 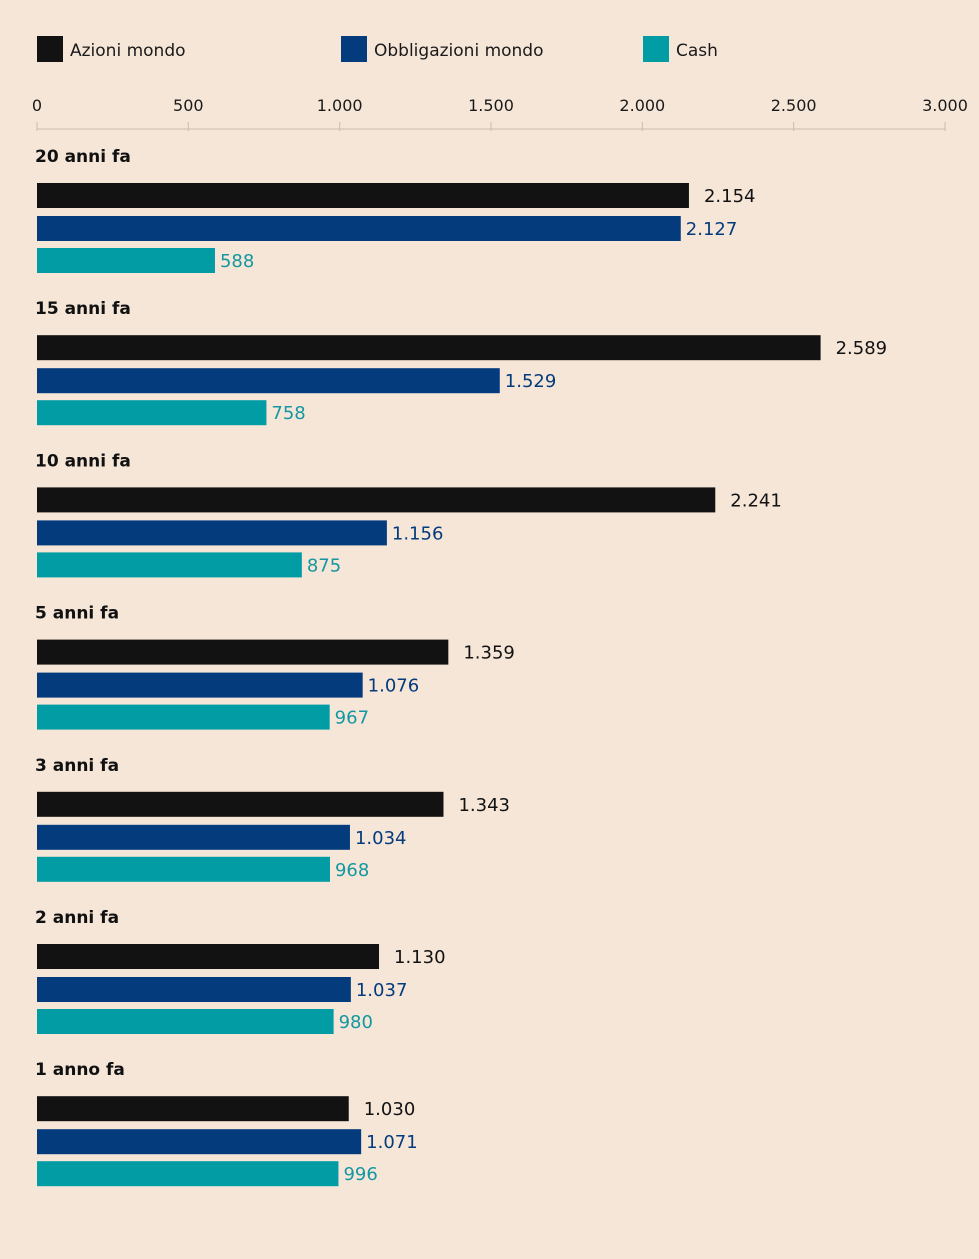 I want to click on bar-obbligazioni-mondo-10-anni-fa, so click(x=212, y=533).